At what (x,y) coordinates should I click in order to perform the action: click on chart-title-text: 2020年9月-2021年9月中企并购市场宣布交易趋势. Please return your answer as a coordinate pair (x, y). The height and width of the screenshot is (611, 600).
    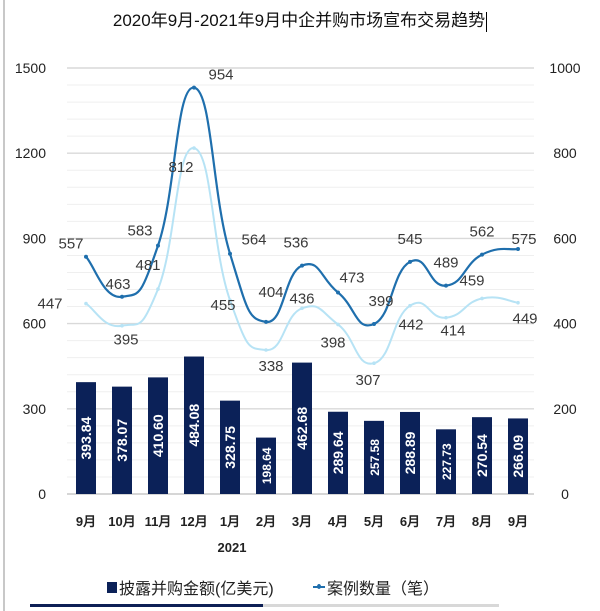
    Looking at the image, I should click on (299, 20).